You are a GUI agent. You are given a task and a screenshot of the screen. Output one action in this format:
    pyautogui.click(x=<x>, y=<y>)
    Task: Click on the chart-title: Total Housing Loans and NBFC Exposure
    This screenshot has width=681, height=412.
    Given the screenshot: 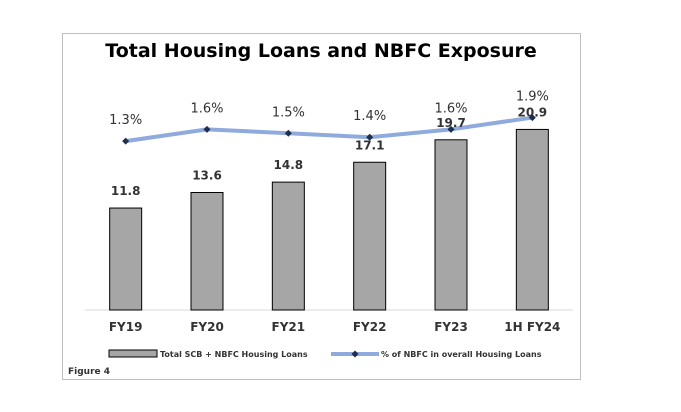 What is the action you would take?
    pyautogui.click(x=320, y=51)
    